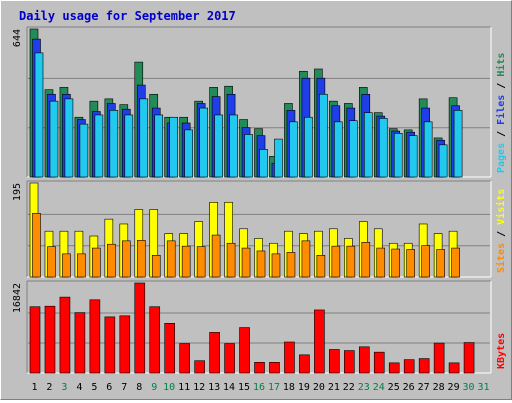 This screenshot has width=512, height=403. I want to click on x-tick-label: 19, so click(304, 387).